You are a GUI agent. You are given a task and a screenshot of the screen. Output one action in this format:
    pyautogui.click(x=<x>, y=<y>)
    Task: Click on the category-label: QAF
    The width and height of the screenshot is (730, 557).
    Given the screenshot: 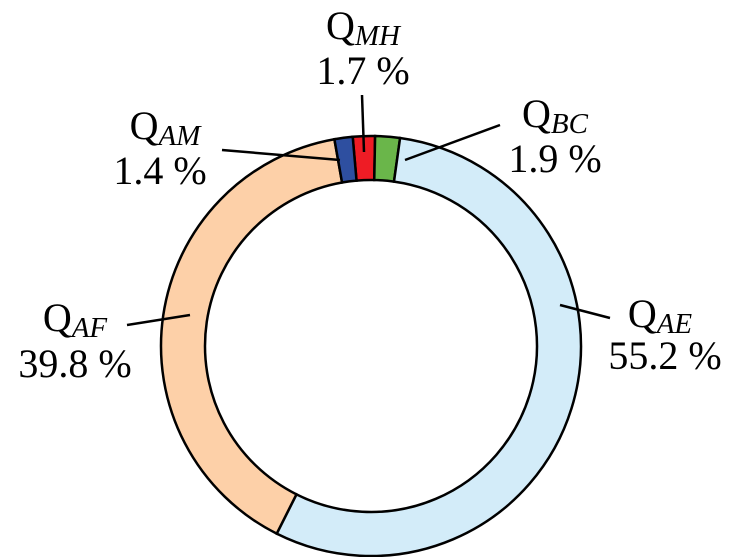 What is the action you would take?
    pyautogui.click(x=75, y=319)
    